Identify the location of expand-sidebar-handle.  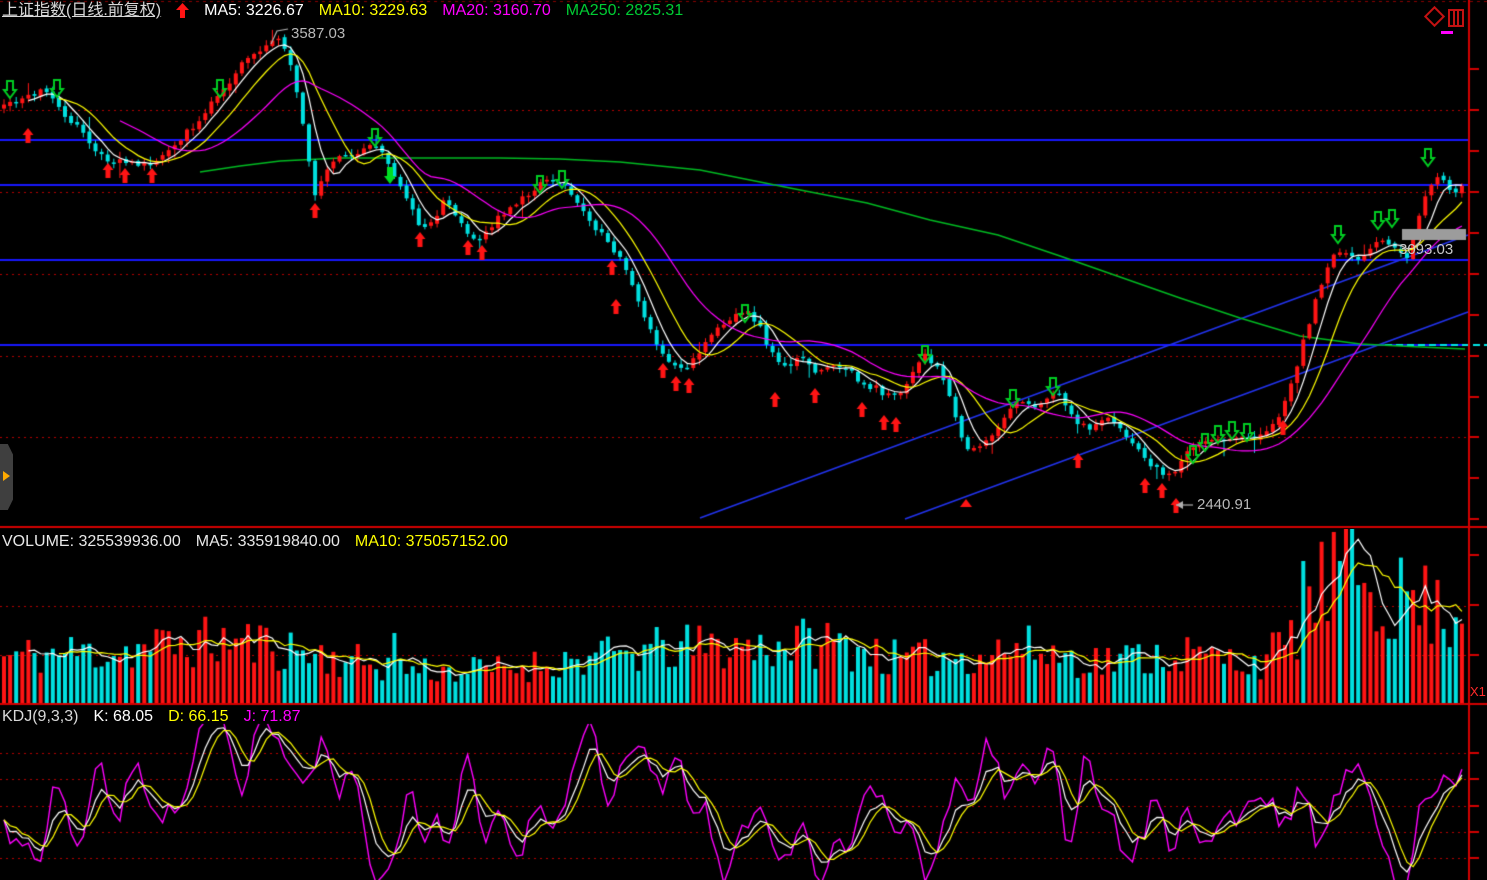
(6, 477).